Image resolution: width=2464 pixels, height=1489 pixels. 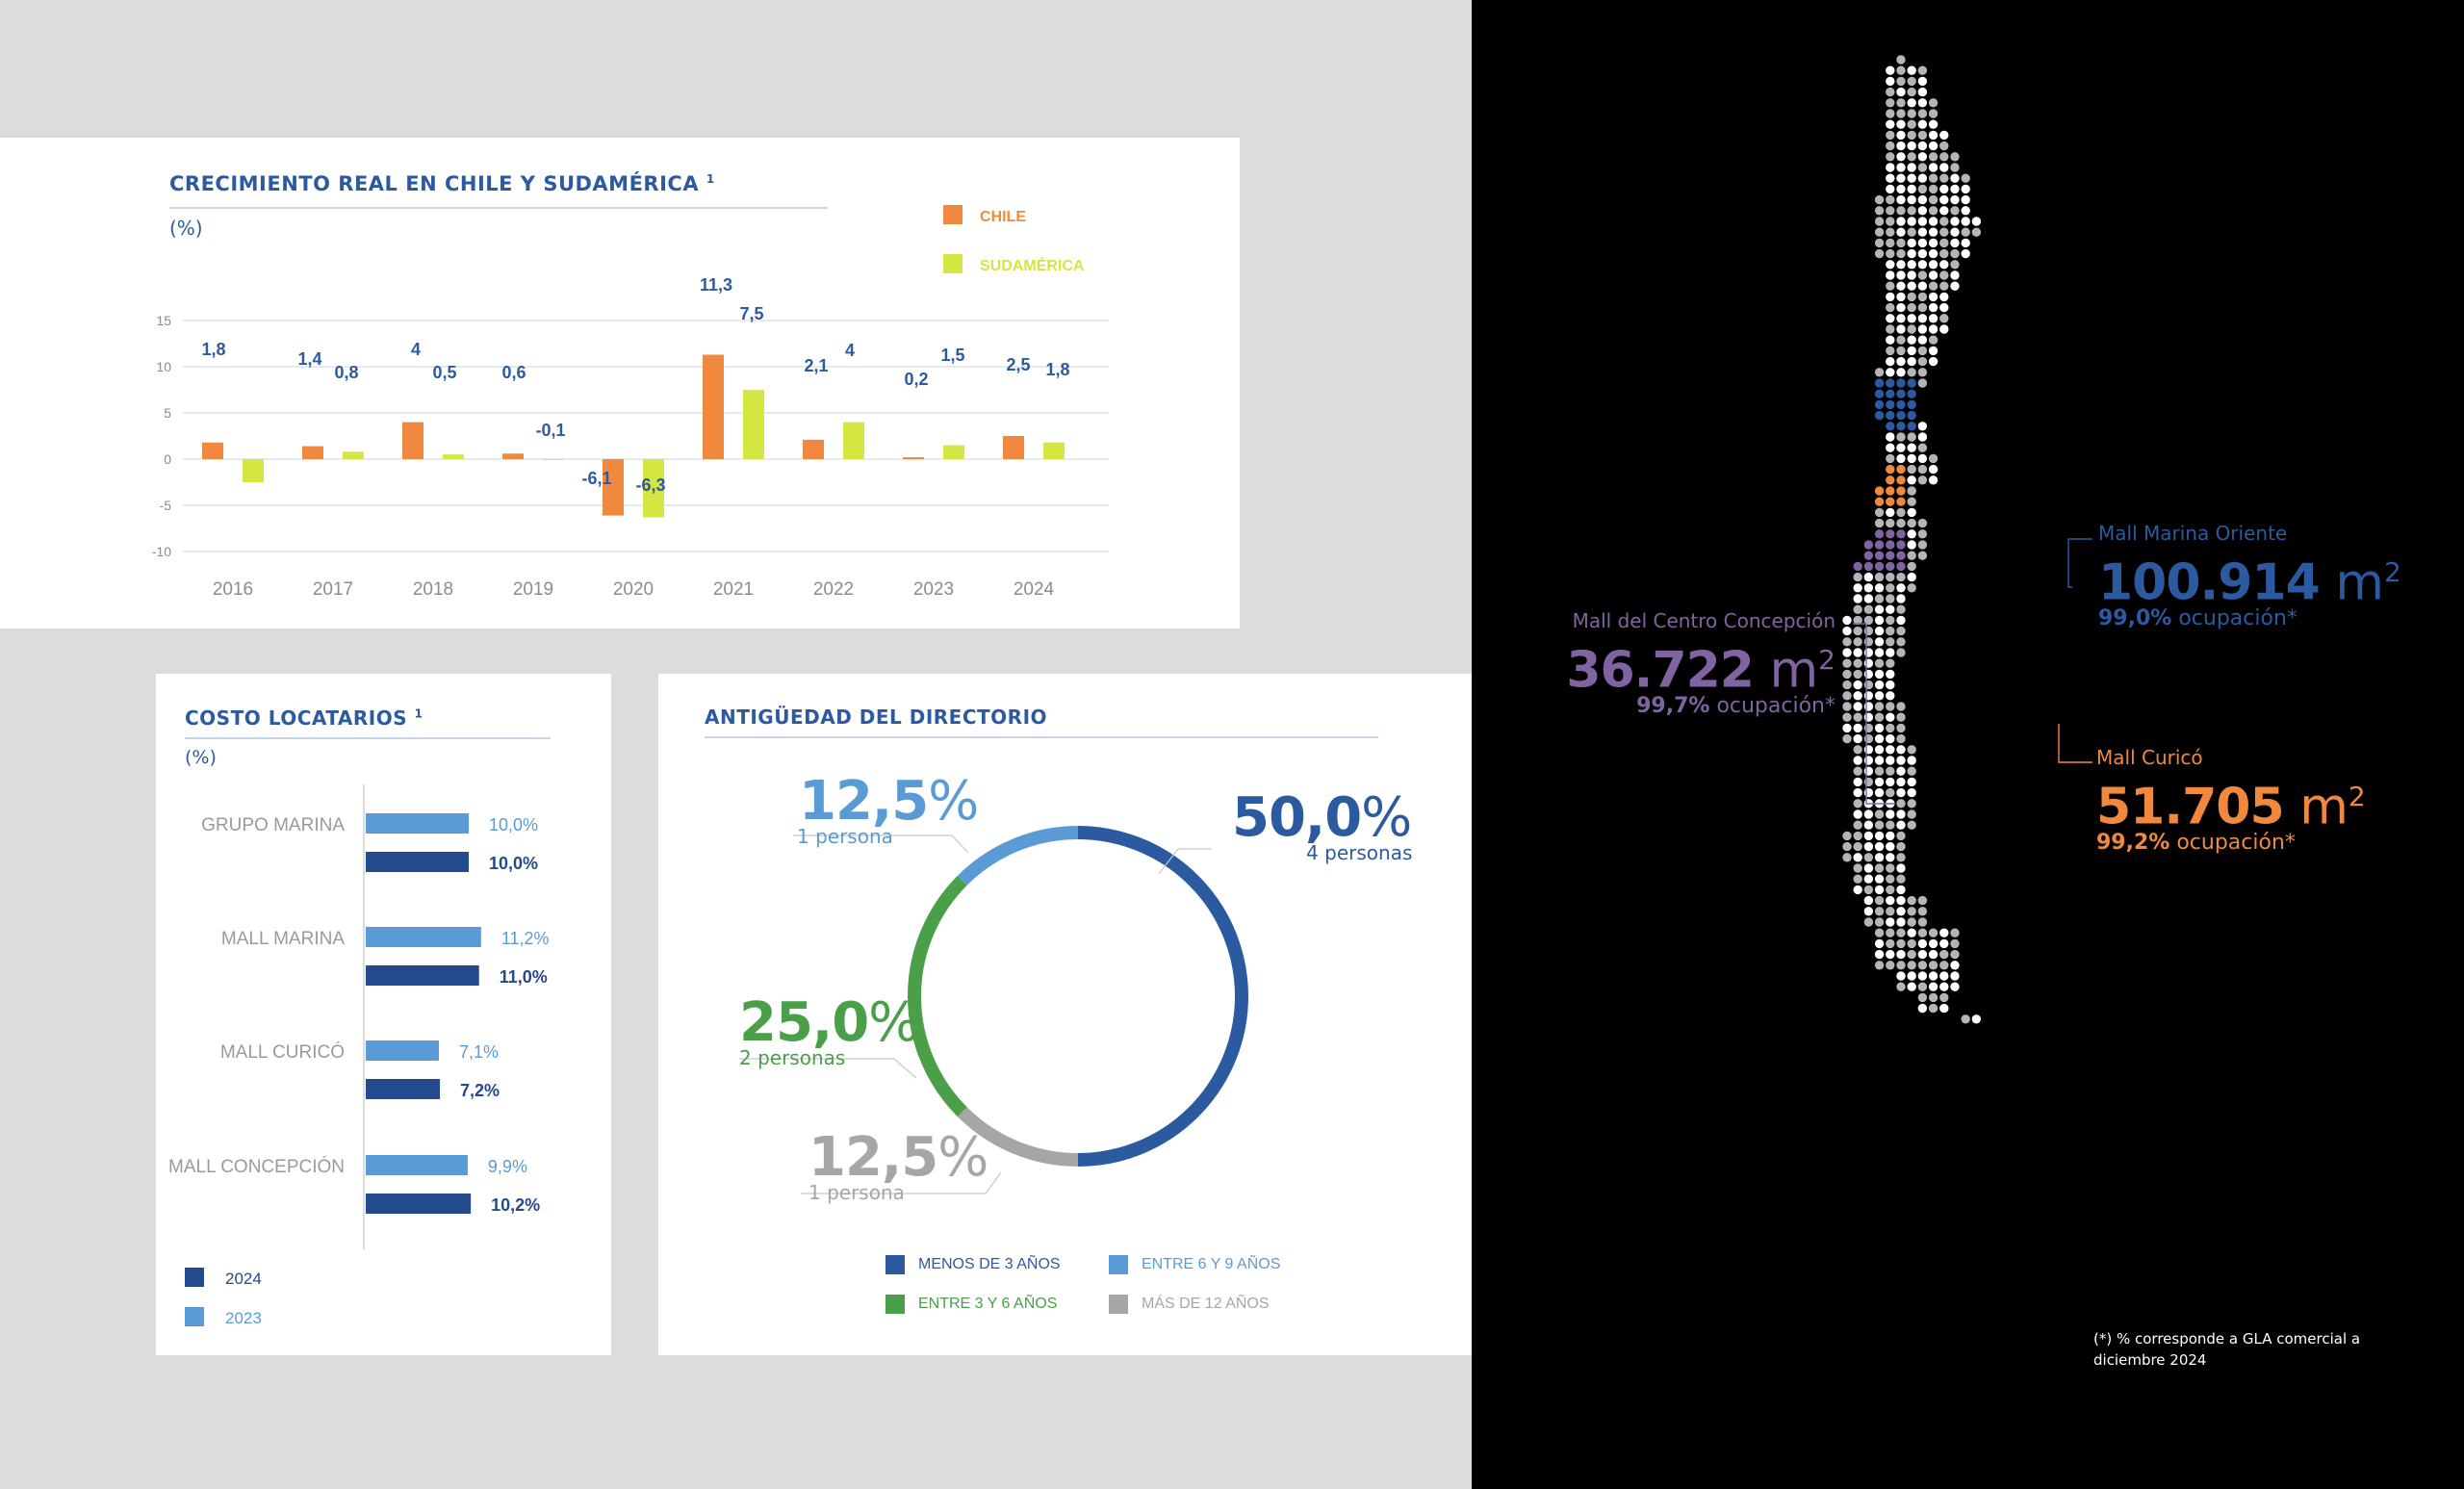 What do you see at coordinates (1703, 621) in the screenshot?
I see `mall-concepcion-name: Mall del Centro Concepción` at bounding box center [1703, 621].